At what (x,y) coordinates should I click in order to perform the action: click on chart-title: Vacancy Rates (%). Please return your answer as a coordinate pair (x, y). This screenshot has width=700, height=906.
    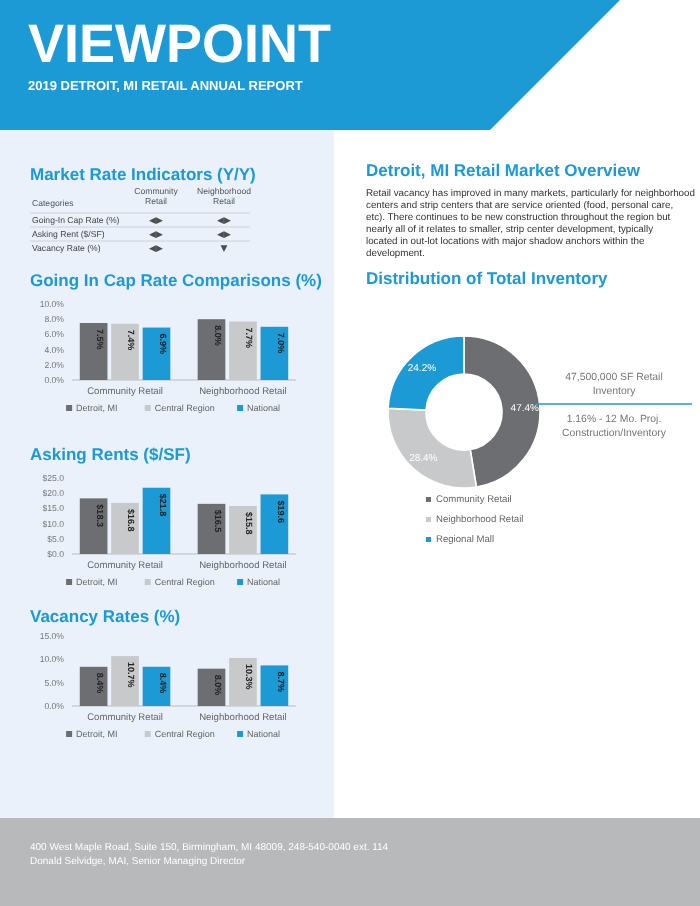
    Looking at the image, I should click on (105, 616).